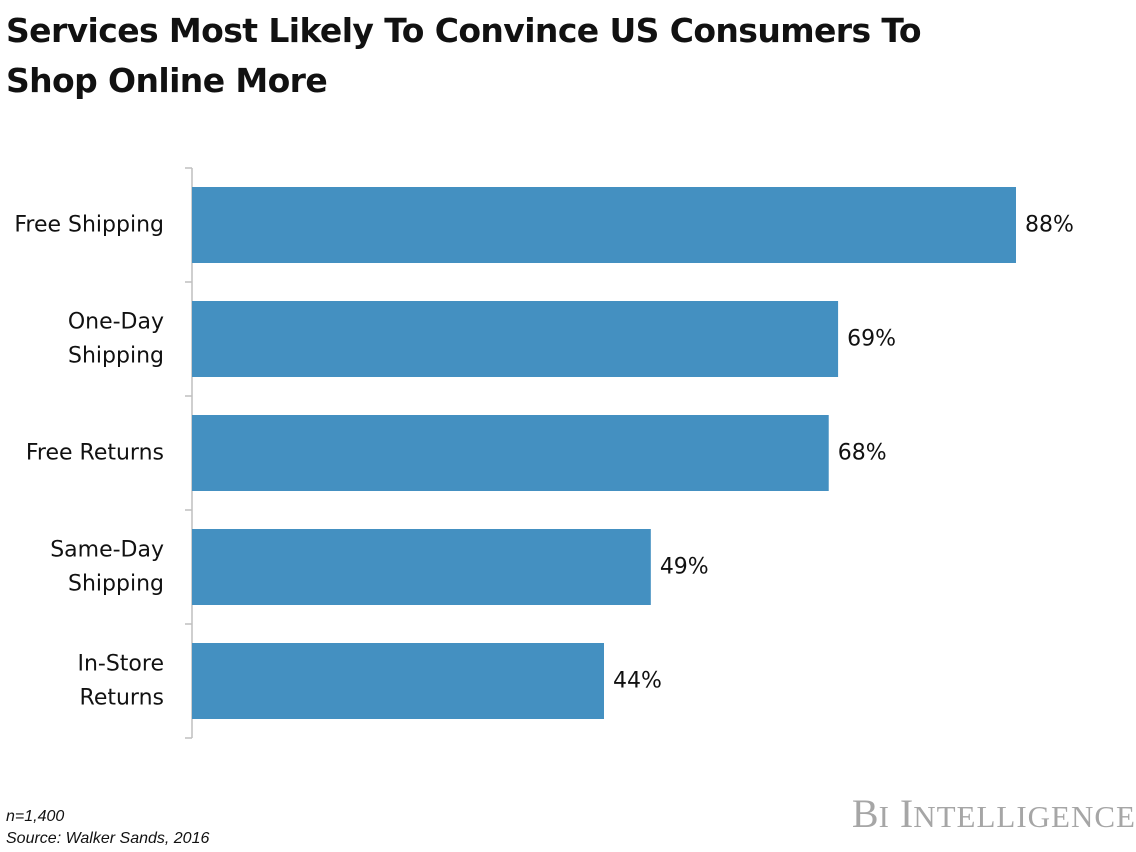 The image size is (1136, 852). I want to click on category-label-3: Same-Day Shipping, so click(107, 567).